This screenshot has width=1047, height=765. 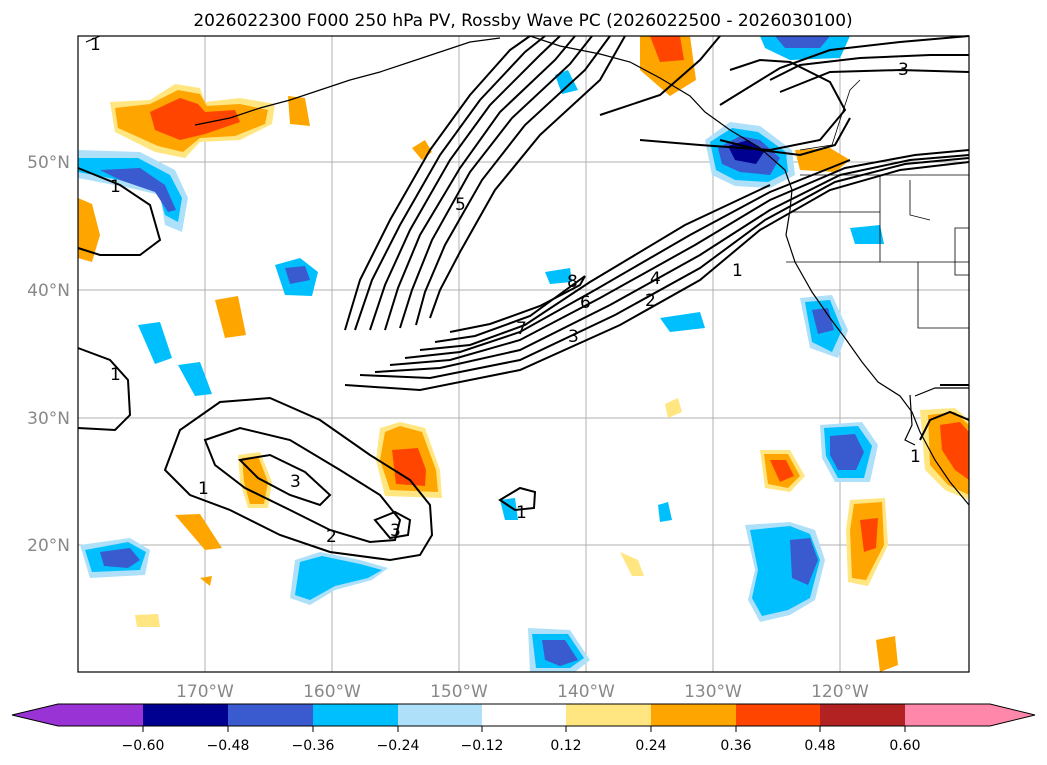 I want to click on longitude-labels: 170°W 160°W 150°W 140°W 130°W 120°W, so click(x=522, y=692).